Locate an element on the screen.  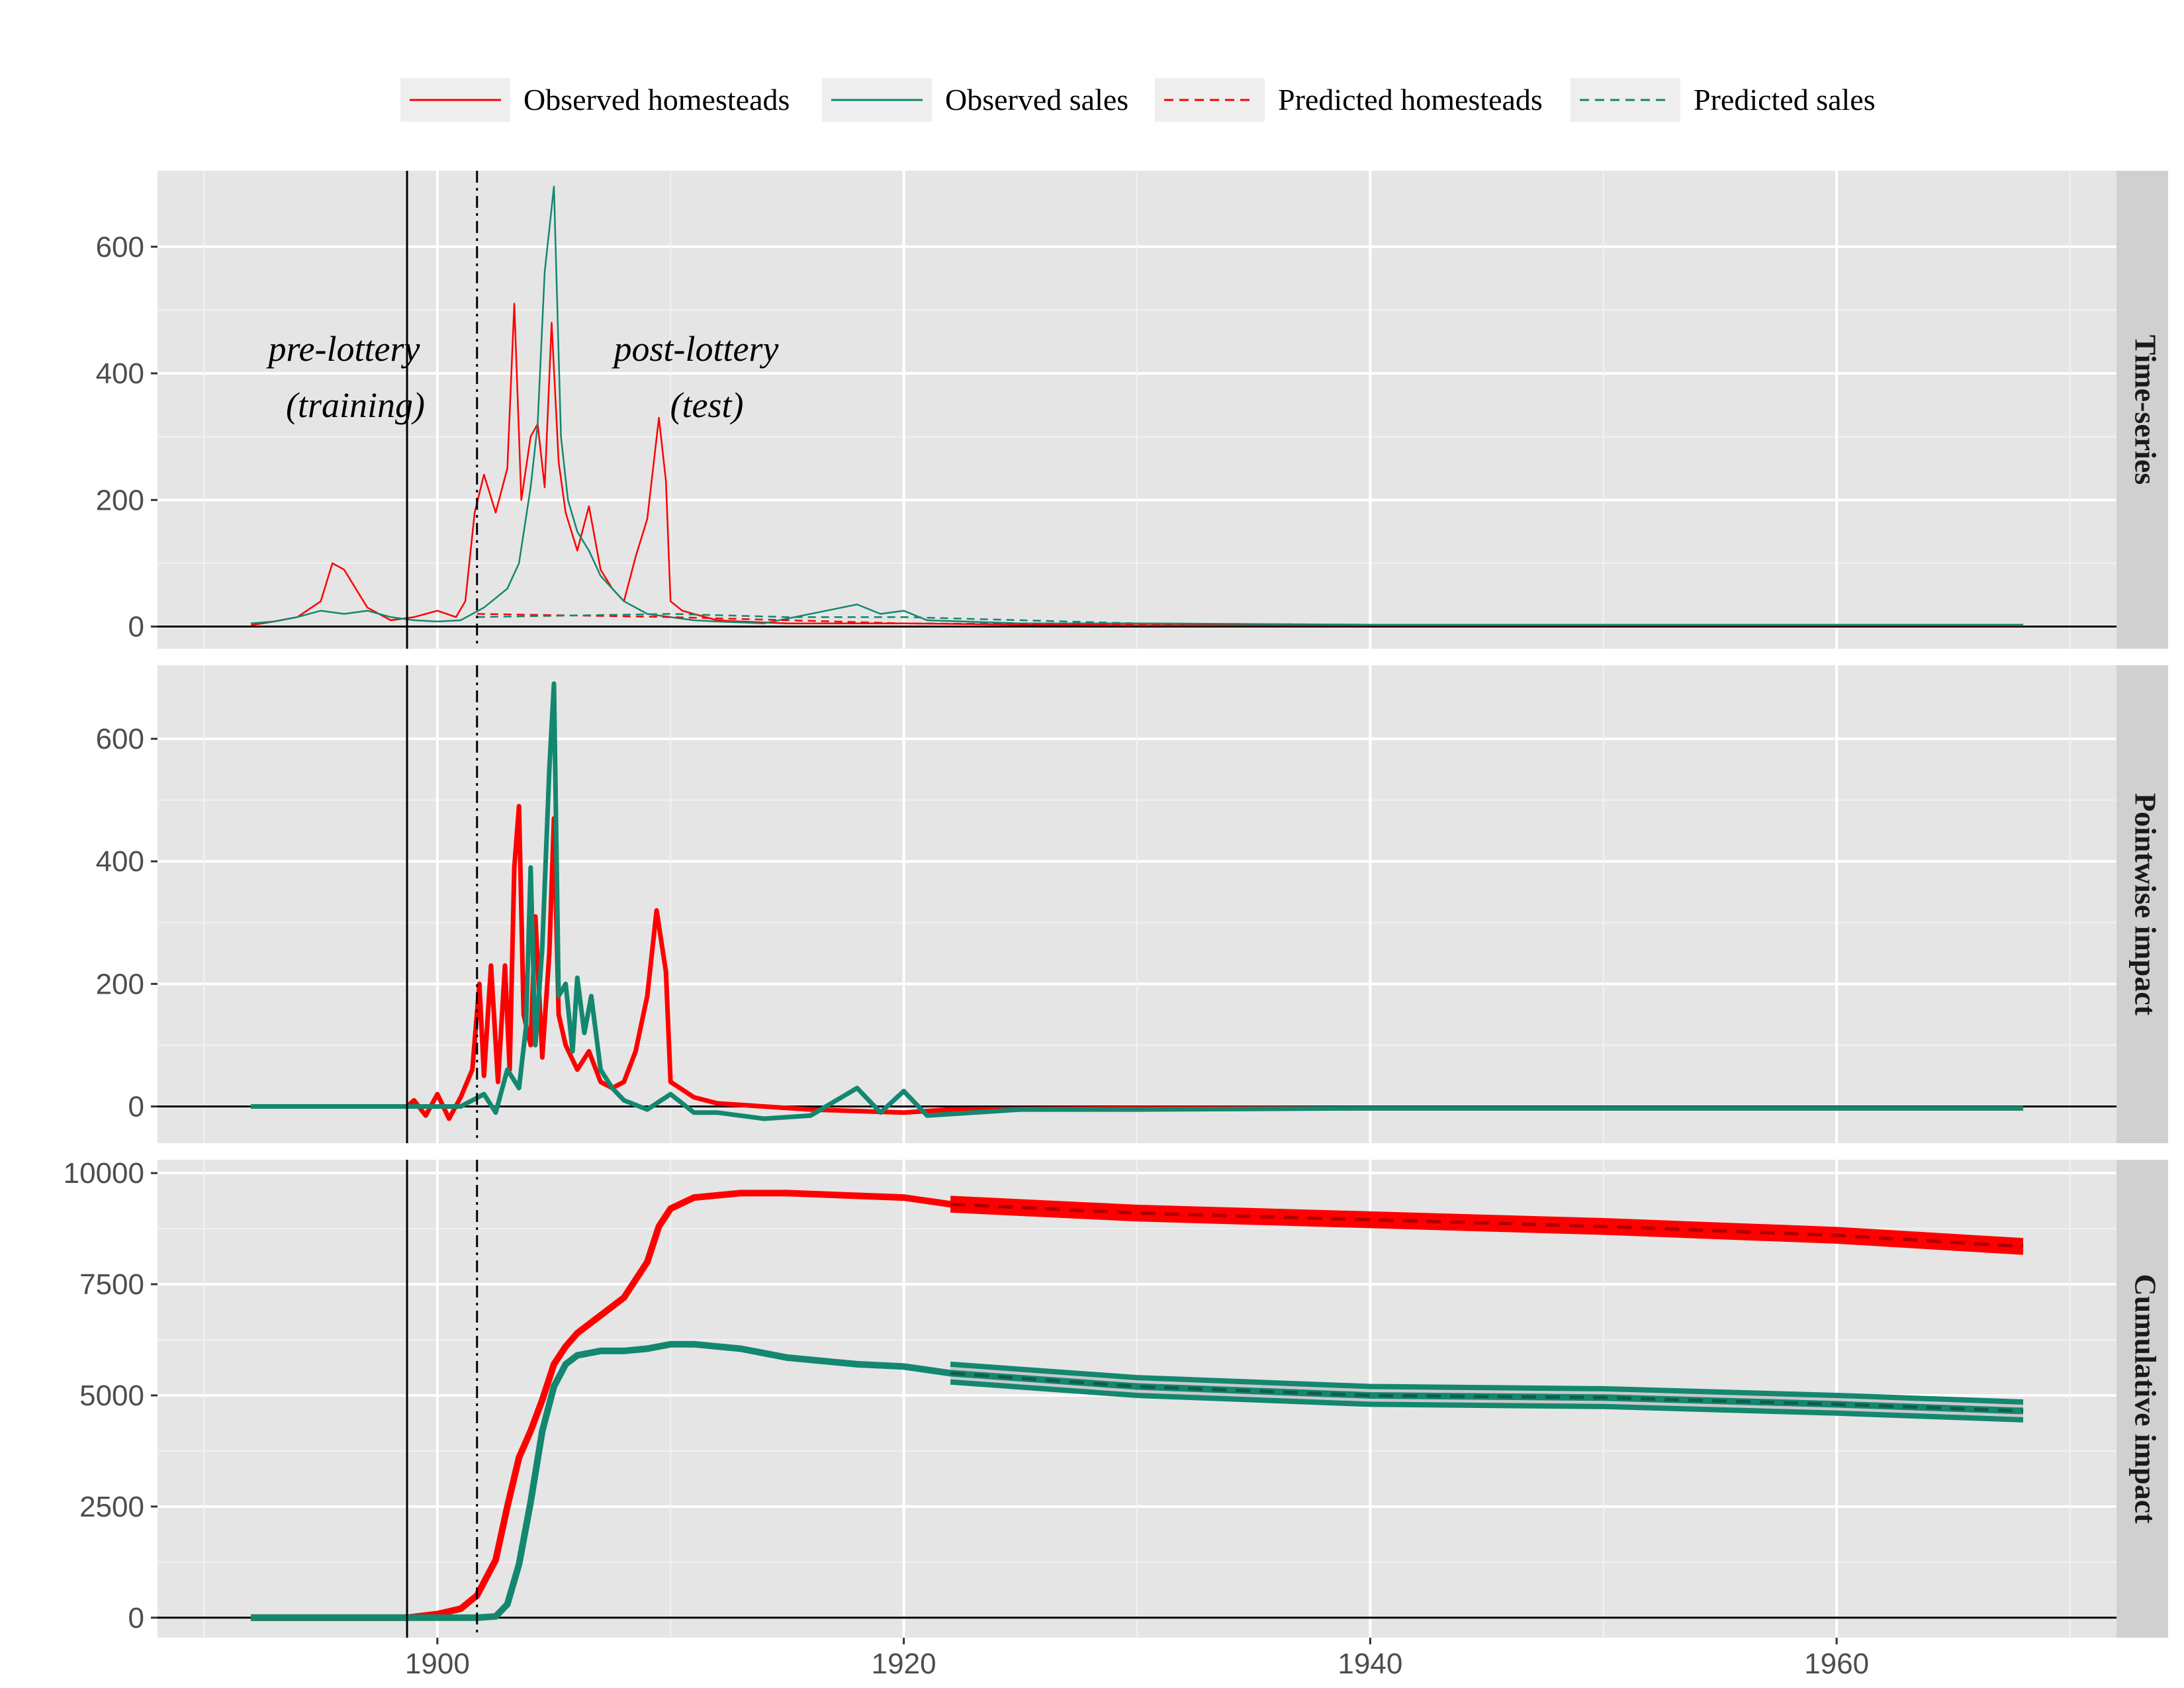
x-tick-label: 1960 is located at coordinates (1837, 1664).